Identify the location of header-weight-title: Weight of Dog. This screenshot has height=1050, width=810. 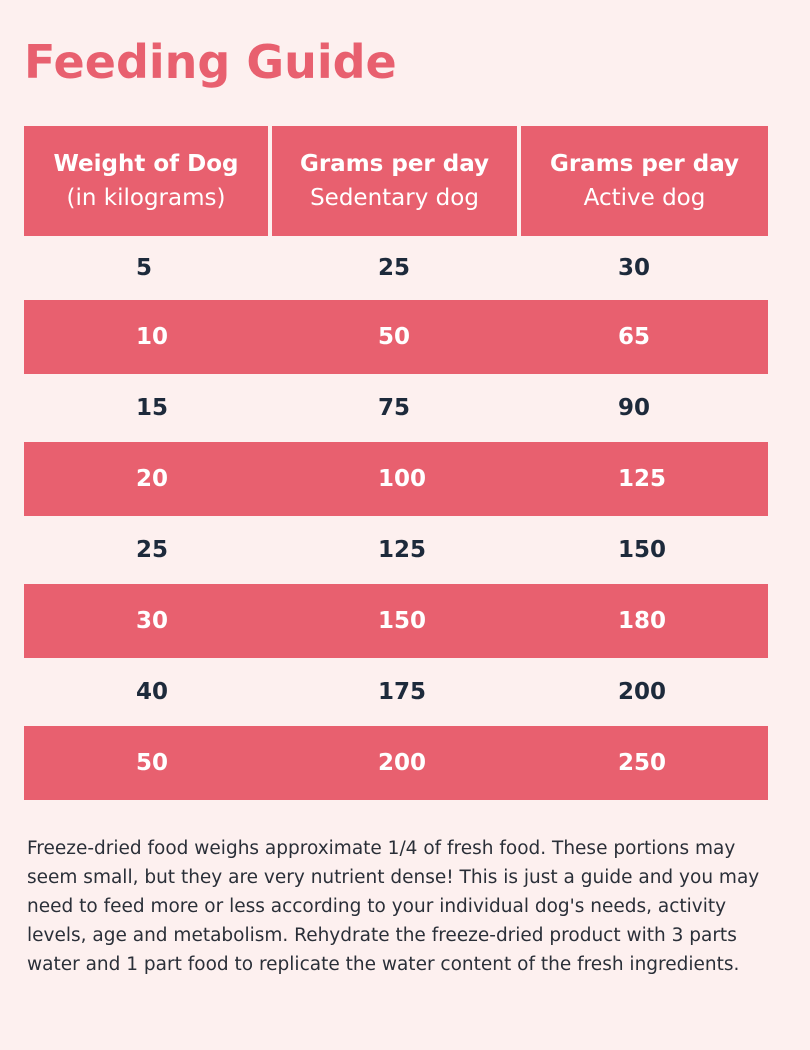
(146, 164).